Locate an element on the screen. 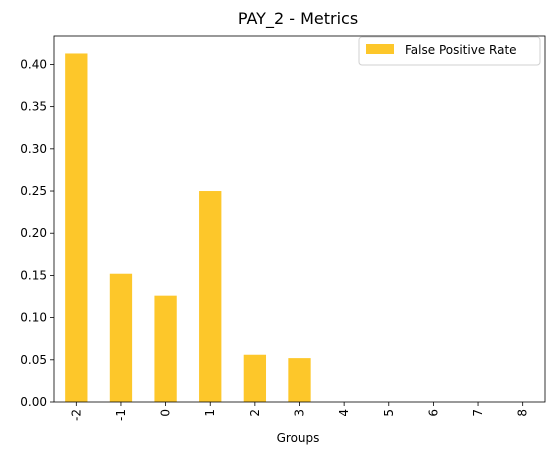  x-axis-label: Groups is located at coordinates (298, 438).